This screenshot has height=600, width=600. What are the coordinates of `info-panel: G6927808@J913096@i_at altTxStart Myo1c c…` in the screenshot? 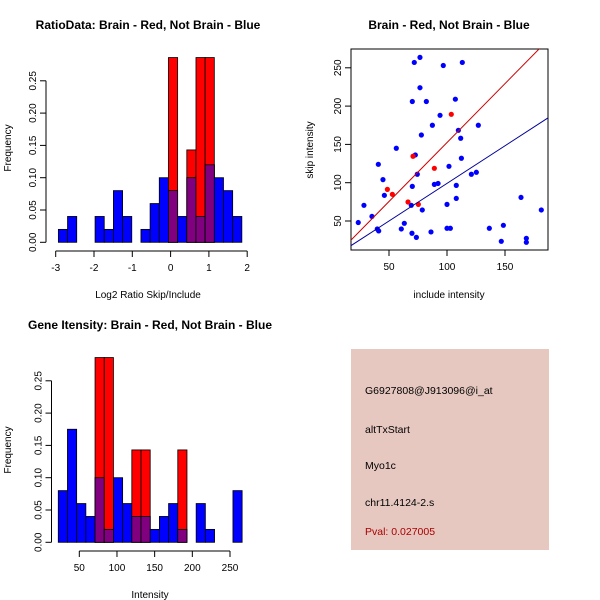 It's located at (450, 449).